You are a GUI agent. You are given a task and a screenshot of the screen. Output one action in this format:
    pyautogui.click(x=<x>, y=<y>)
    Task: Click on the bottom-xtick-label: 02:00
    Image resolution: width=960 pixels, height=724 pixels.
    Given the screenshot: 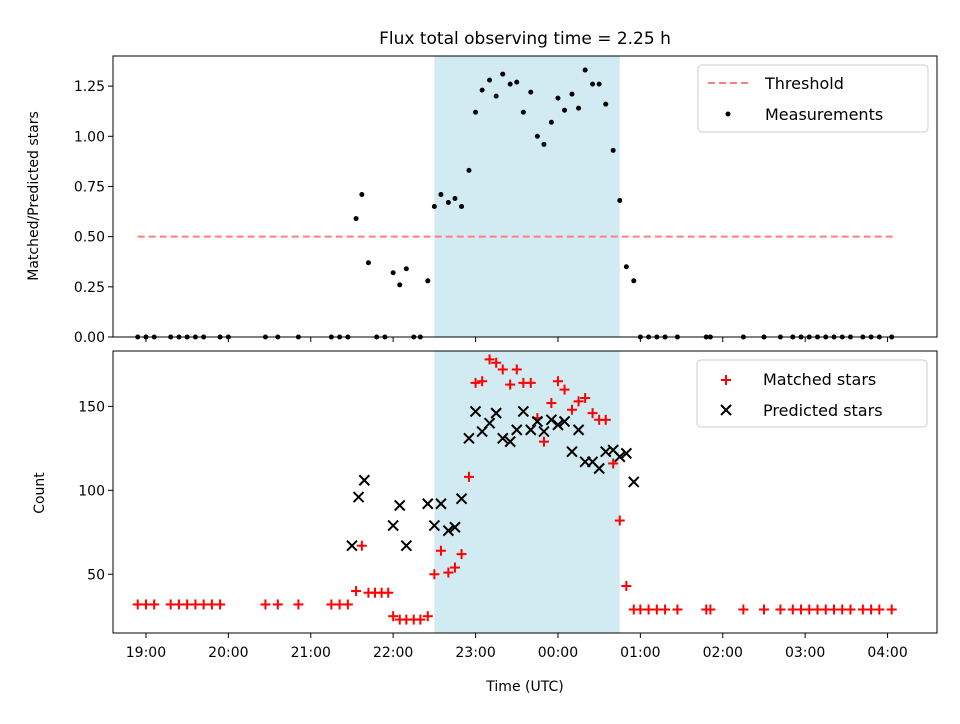 What is the action you would take?
    pyautogui.click(x=723, y=653)
    